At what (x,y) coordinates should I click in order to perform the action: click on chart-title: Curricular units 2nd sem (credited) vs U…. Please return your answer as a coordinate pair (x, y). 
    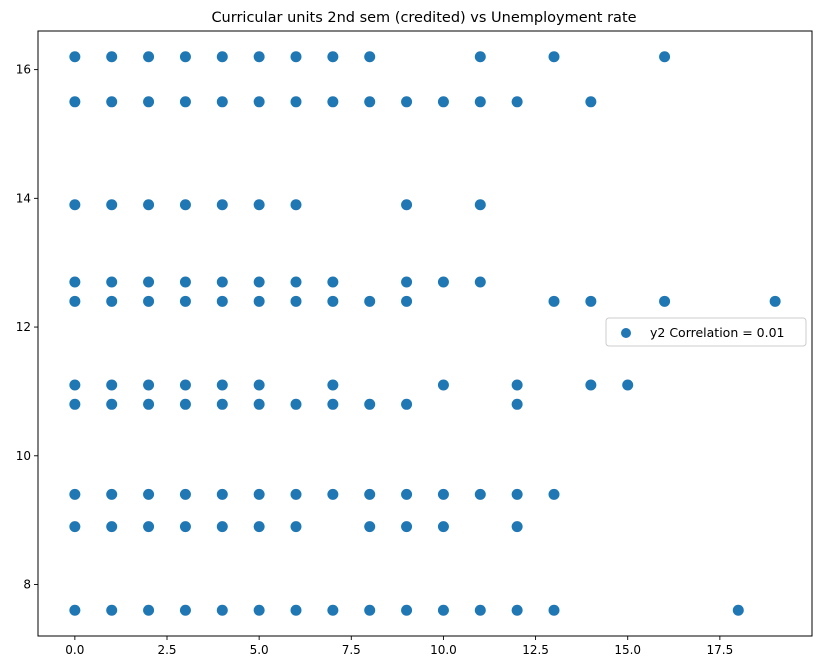
    Looking at the image, I should click on (423, 18).